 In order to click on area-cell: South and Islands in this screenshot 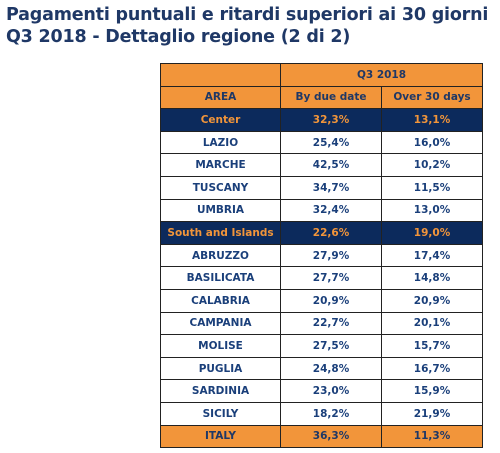, I will do `click(220, 233)`.